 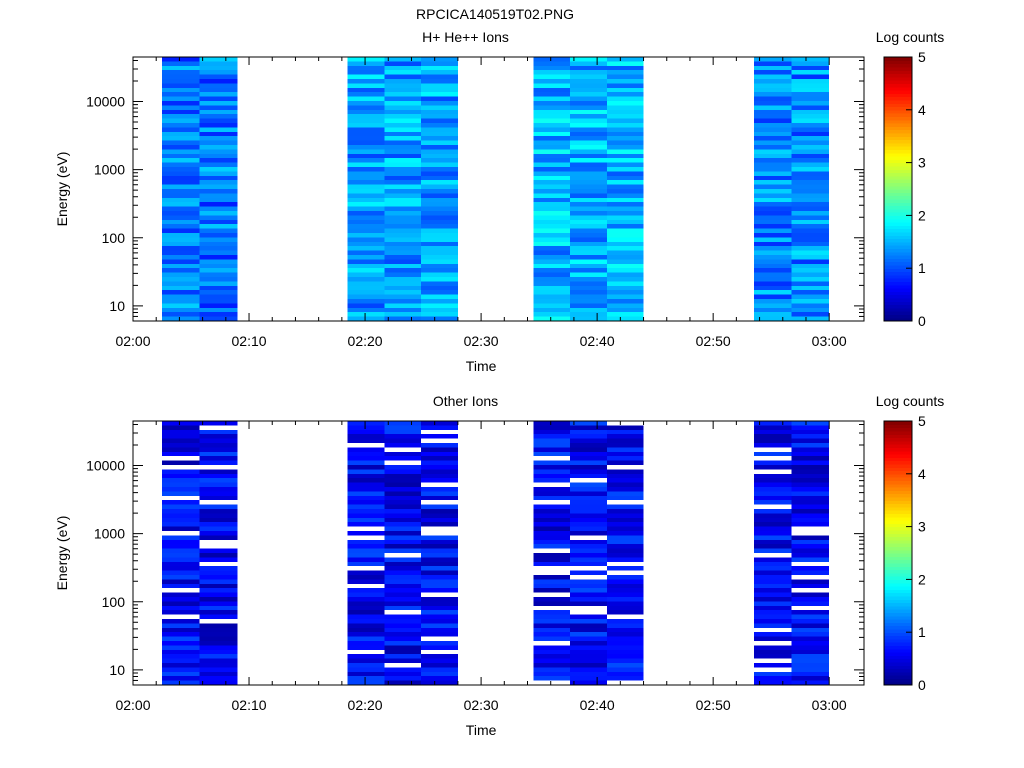 What do you see at coordinates (922, 163) in the screenshot?
I see `colorbar-tick-label: 3` at bounding box center [922, 163].